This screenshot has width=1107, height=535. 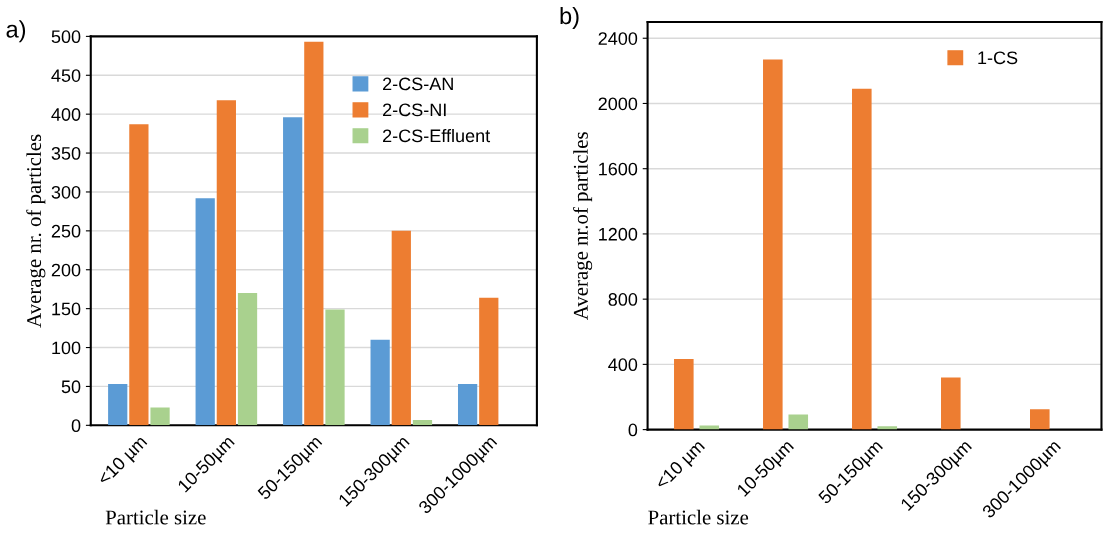 I want to click on y-tick-label: 250, so click(x=66, y=231).